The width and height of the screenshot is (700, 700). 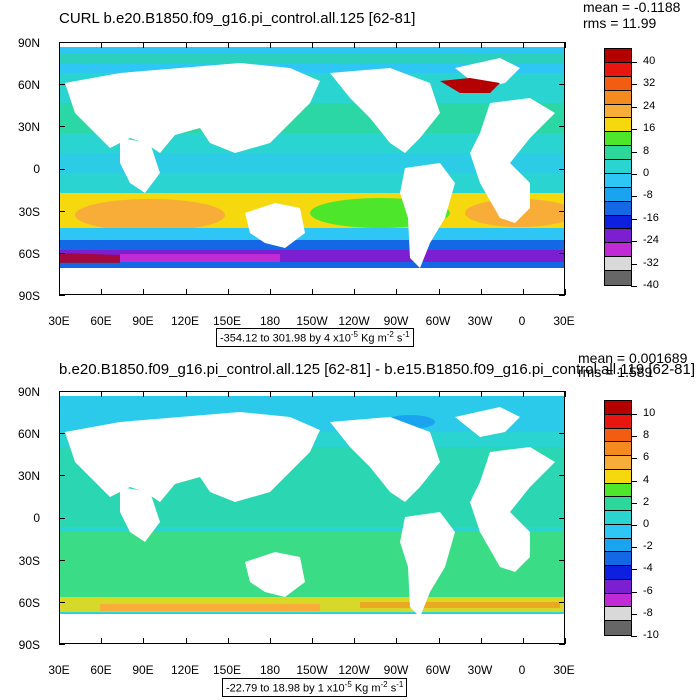 What do you see at coordinates (522, 670) in the screenshot?
I see `lon-label: 0` at bounding box center [522, 670].